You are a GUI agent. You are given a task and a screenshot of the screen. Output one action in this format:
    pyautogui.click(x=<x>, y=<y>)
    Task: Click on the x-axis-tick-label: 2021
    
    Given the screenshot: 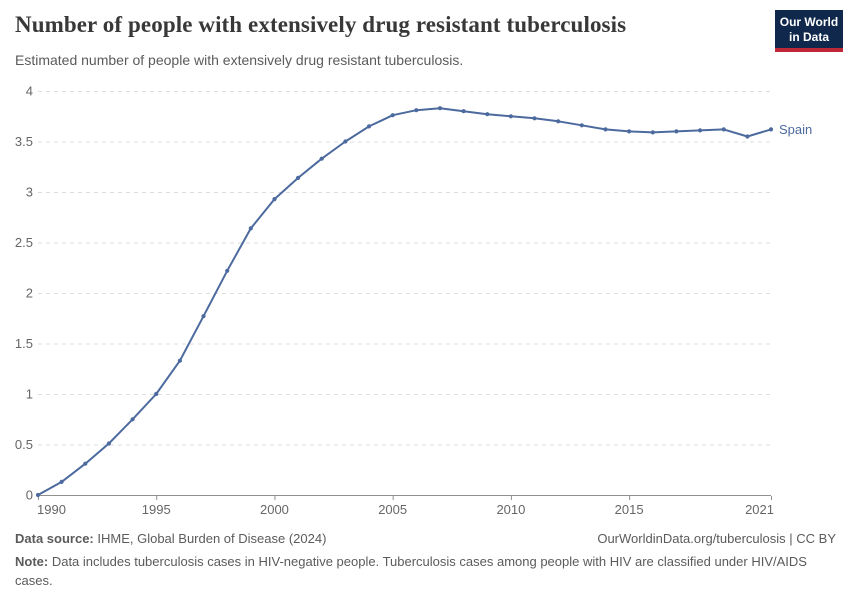 What is the action you would take?
    pyautogui.click(x=759, y=509)
    